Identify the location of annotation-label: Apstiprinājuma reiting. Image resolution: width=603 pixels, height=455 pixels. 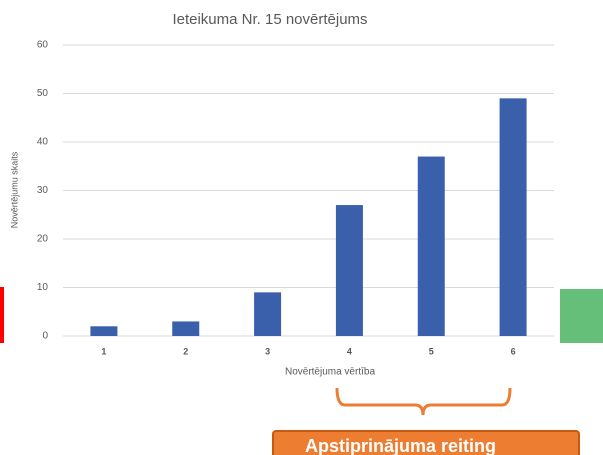
(400, 445).